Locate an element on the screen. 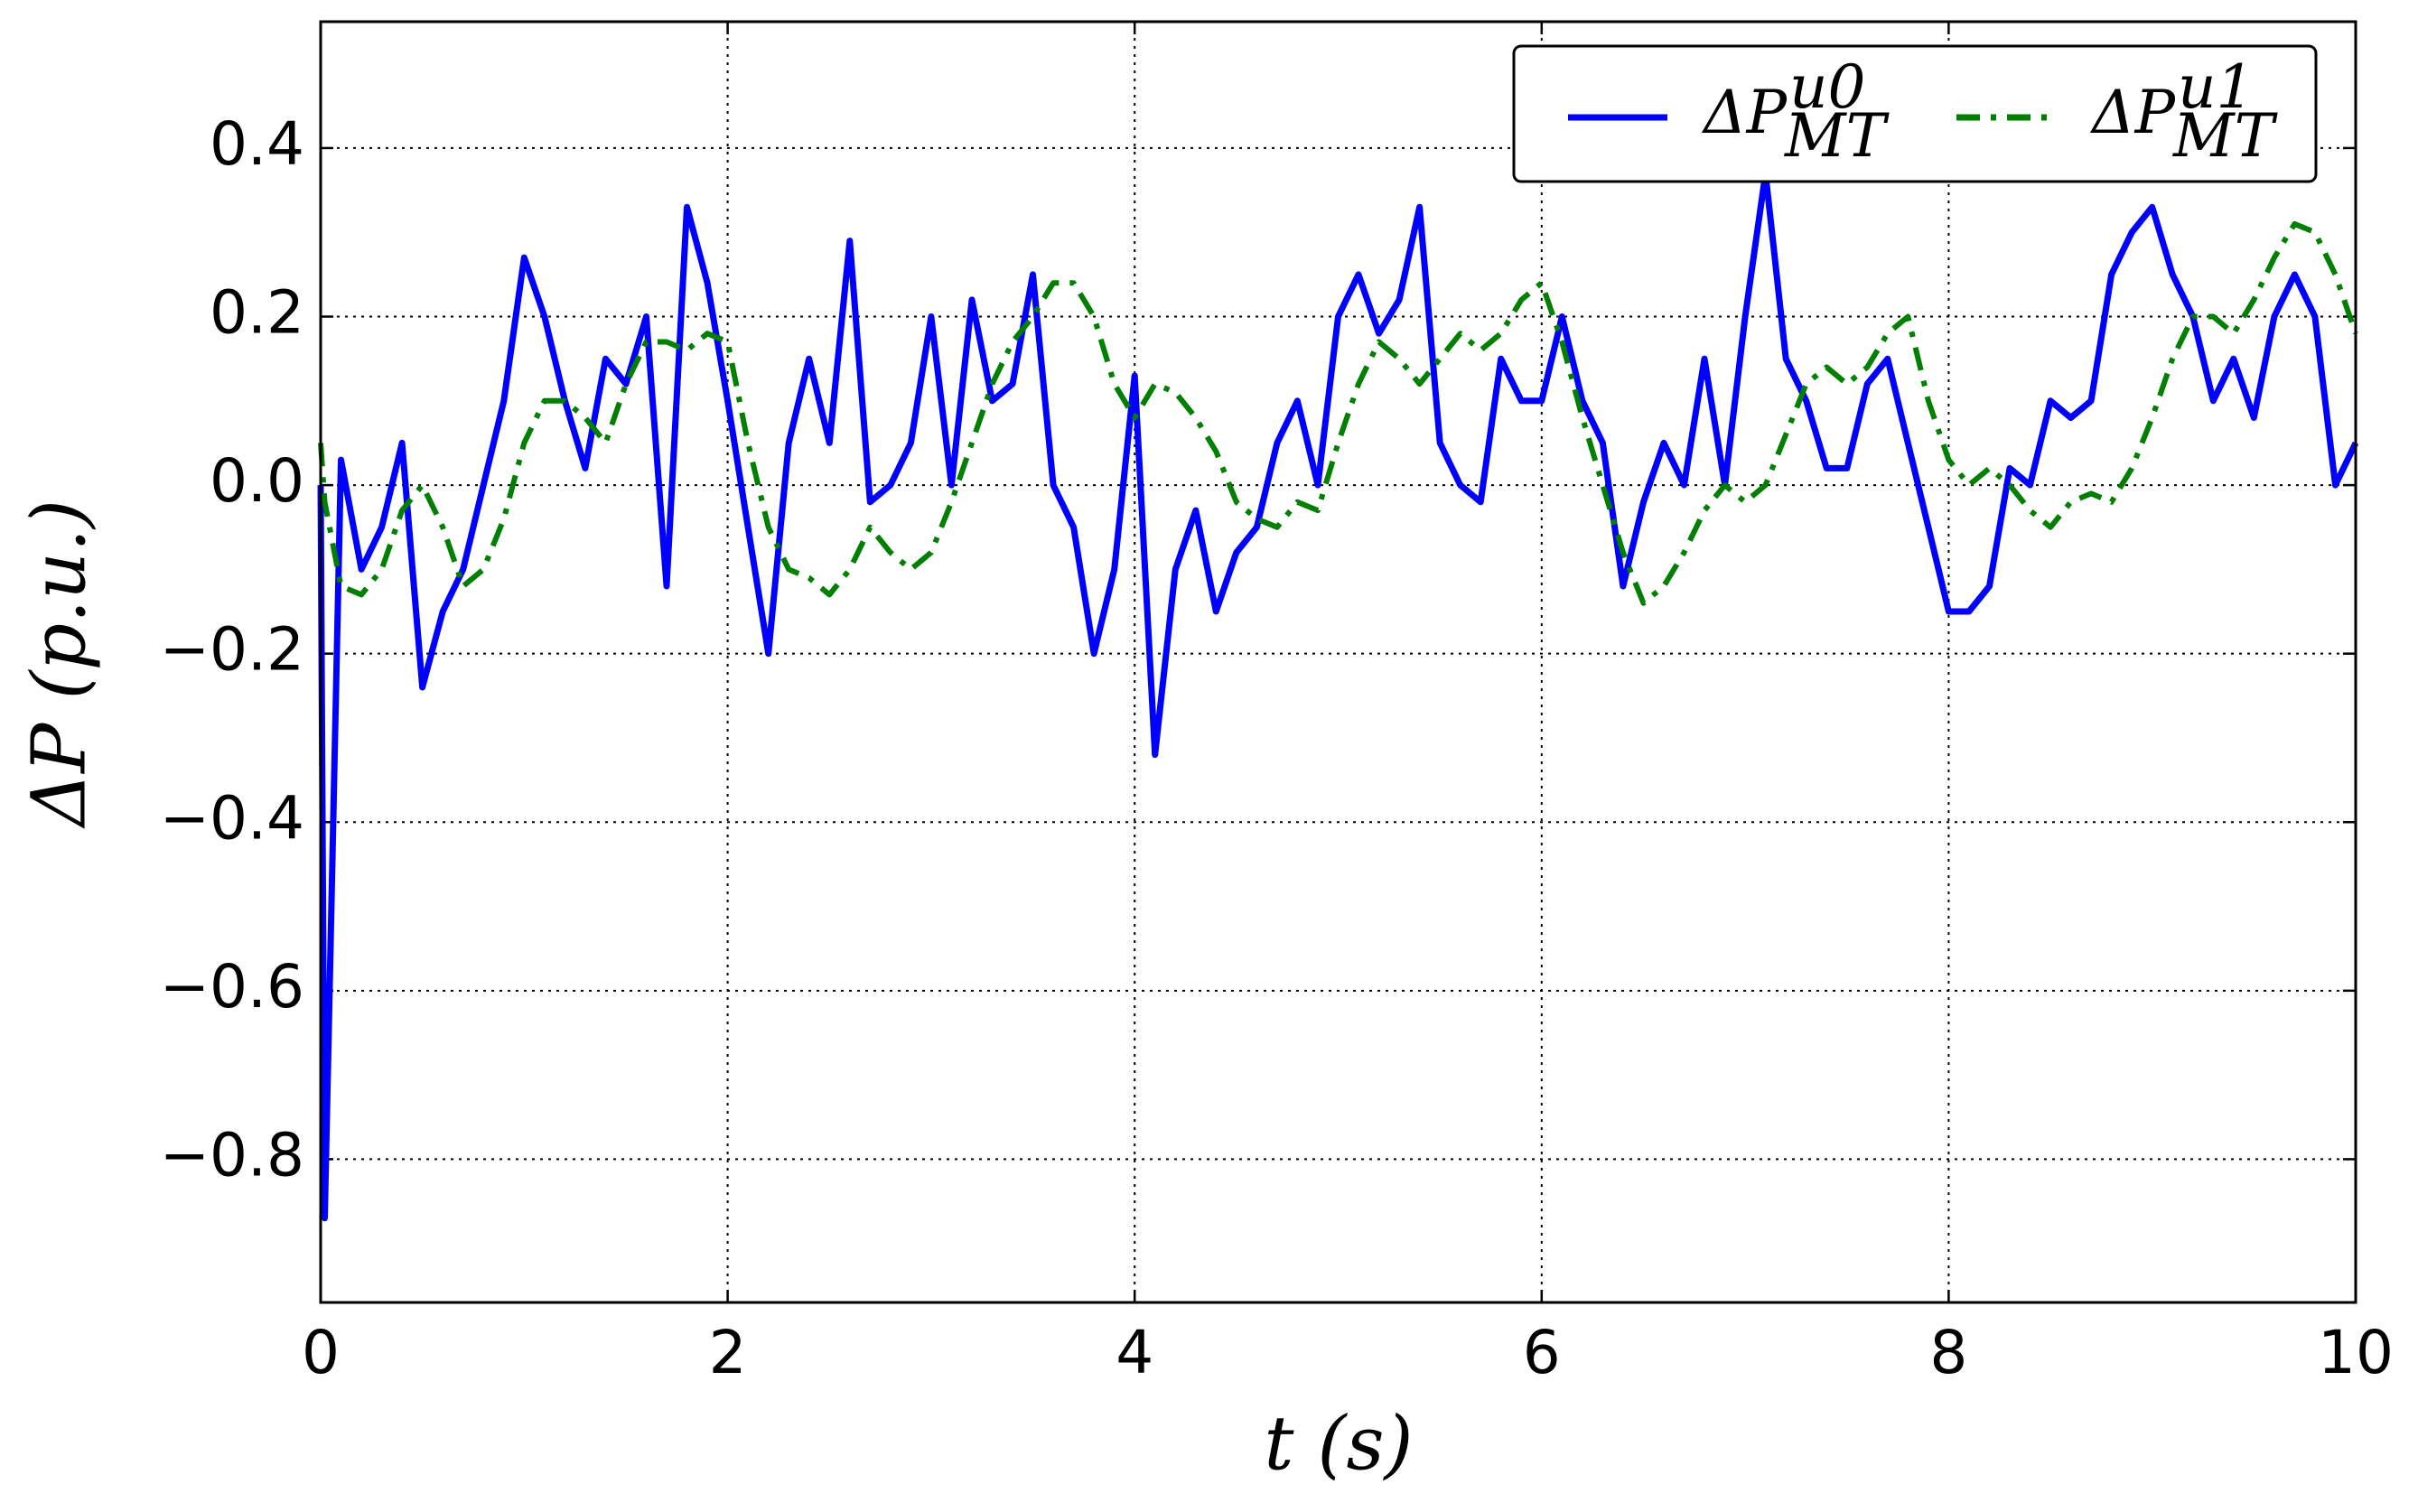  y-tick-label: −0.6 is located at coordinates (232, 987).